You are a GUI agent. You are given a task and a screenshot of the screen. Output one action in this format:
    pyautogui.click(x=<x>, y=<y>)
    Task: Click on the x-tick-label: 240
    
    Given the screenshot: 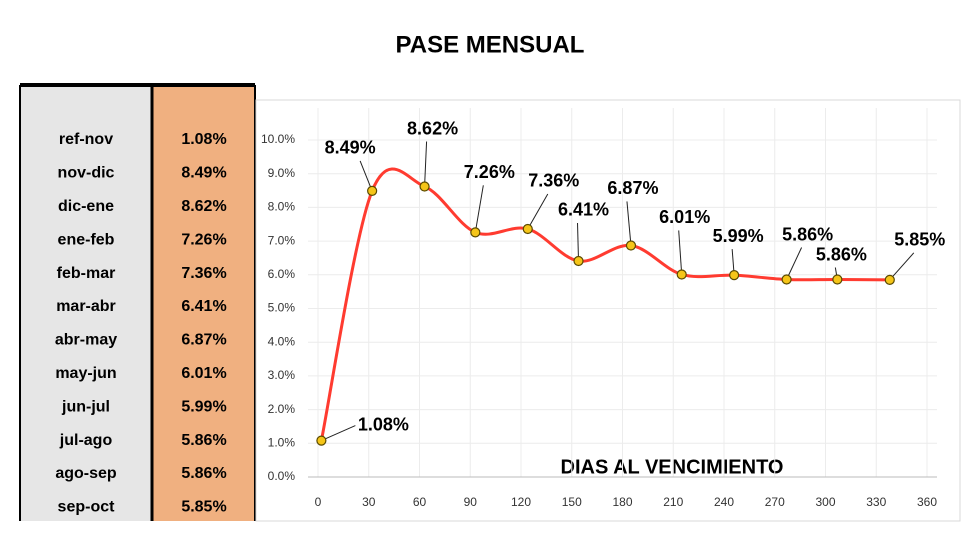 What is the action you would take?
    pyautogui.click(x=724, y=502)
    